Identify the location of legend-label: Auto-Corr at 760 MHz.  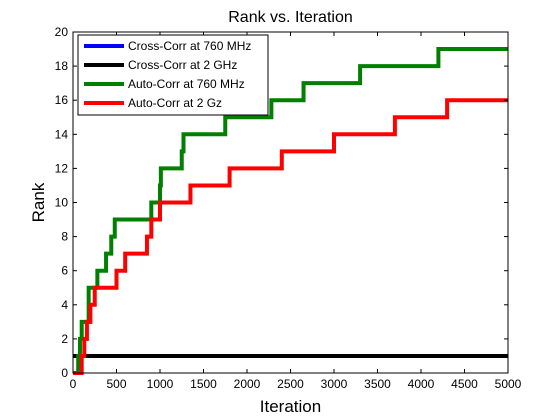
(186, 84).